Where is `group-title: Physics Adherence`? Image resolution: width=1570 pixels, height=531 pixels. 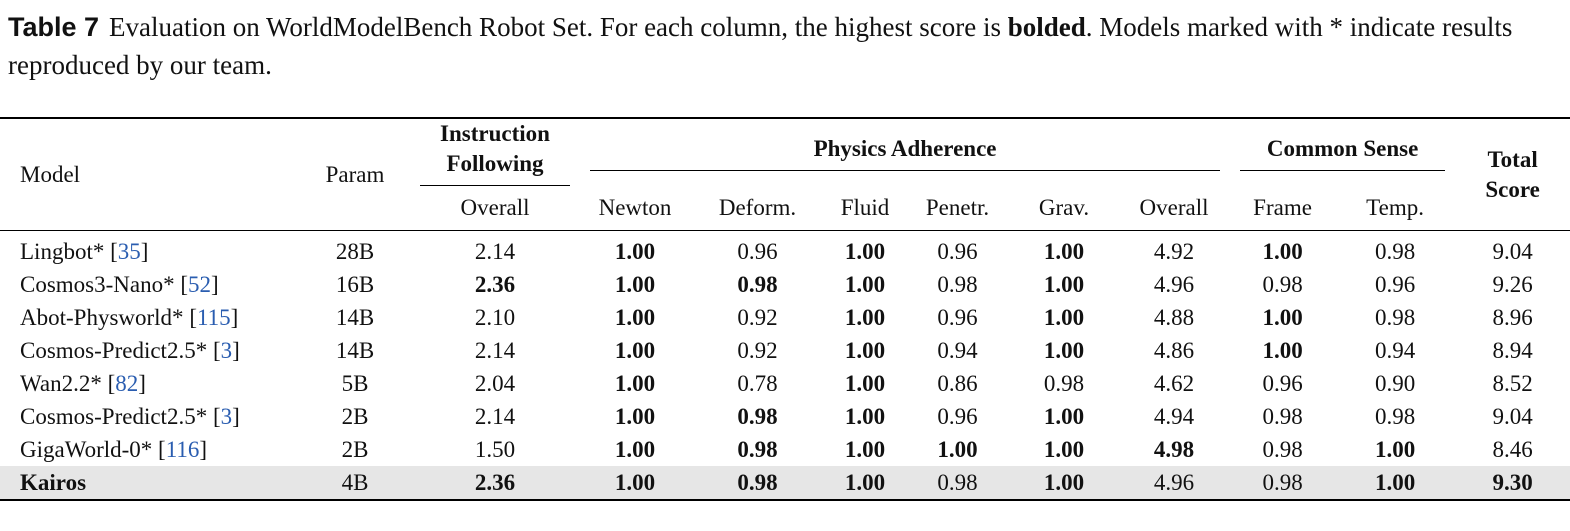 group-title: Physics Adherence is located at coordinates (905, 152).